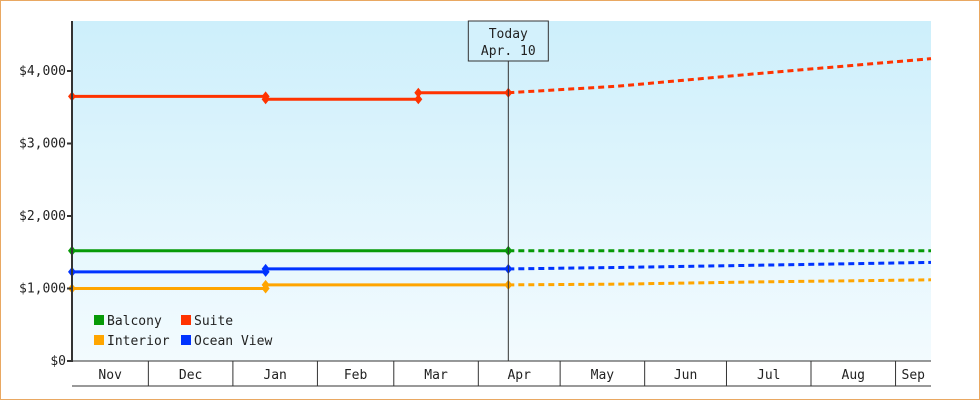 This screenshot has width=980, height=400. I want to click on legend-label: Ocean View, so click(233, 341).